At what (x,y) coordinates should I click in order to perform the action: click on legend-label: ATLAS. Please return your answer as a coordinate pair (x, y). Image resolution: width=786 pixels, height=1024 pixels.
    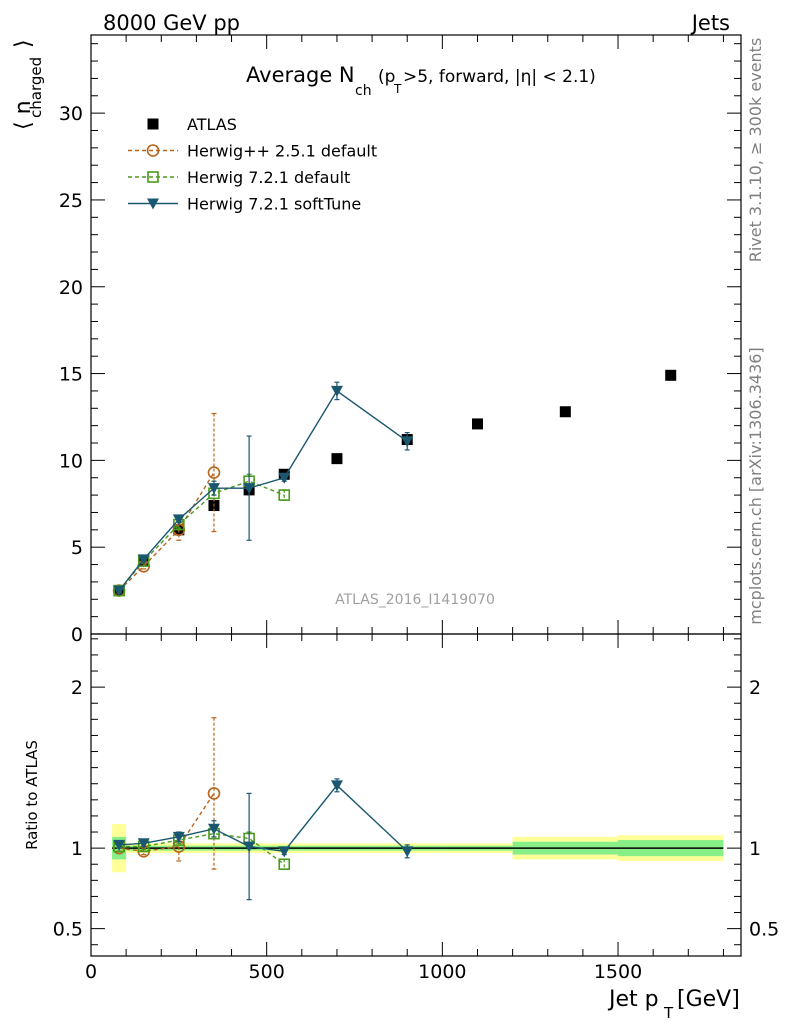
    Looking at the image, I should click on (212, 124).